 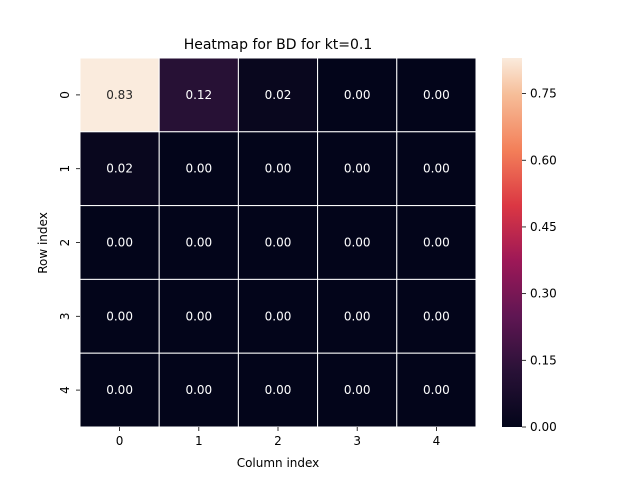 I want to click on cell-value-label: 0.12, so click(x=198, y=95).